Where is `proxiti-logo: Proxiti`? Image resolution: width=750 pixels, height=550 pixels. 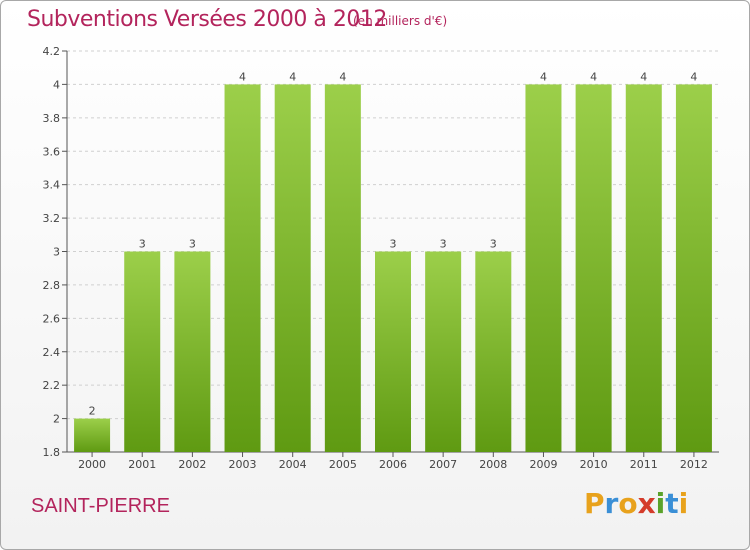 proxiti-logo: Proxiti is located at coordinates (636, 503).